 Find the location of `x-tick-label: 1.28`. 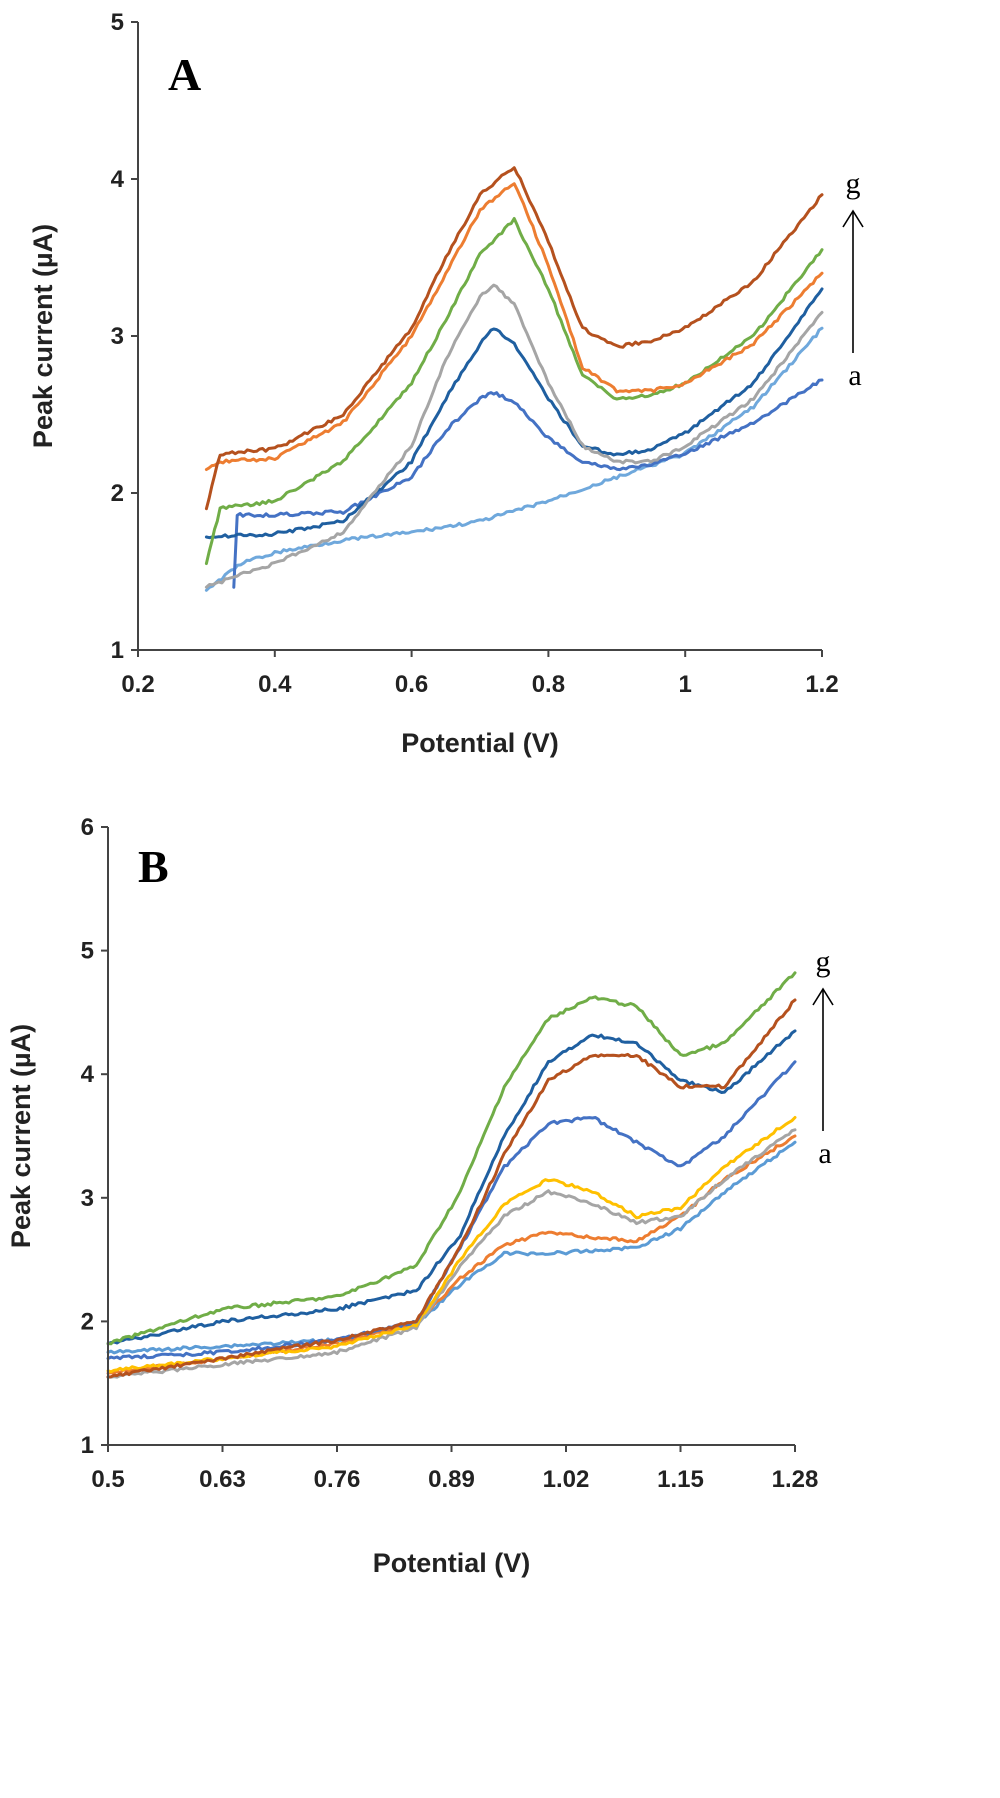

x-tick-label: 1.28 is located at coordinates (795, 1479).